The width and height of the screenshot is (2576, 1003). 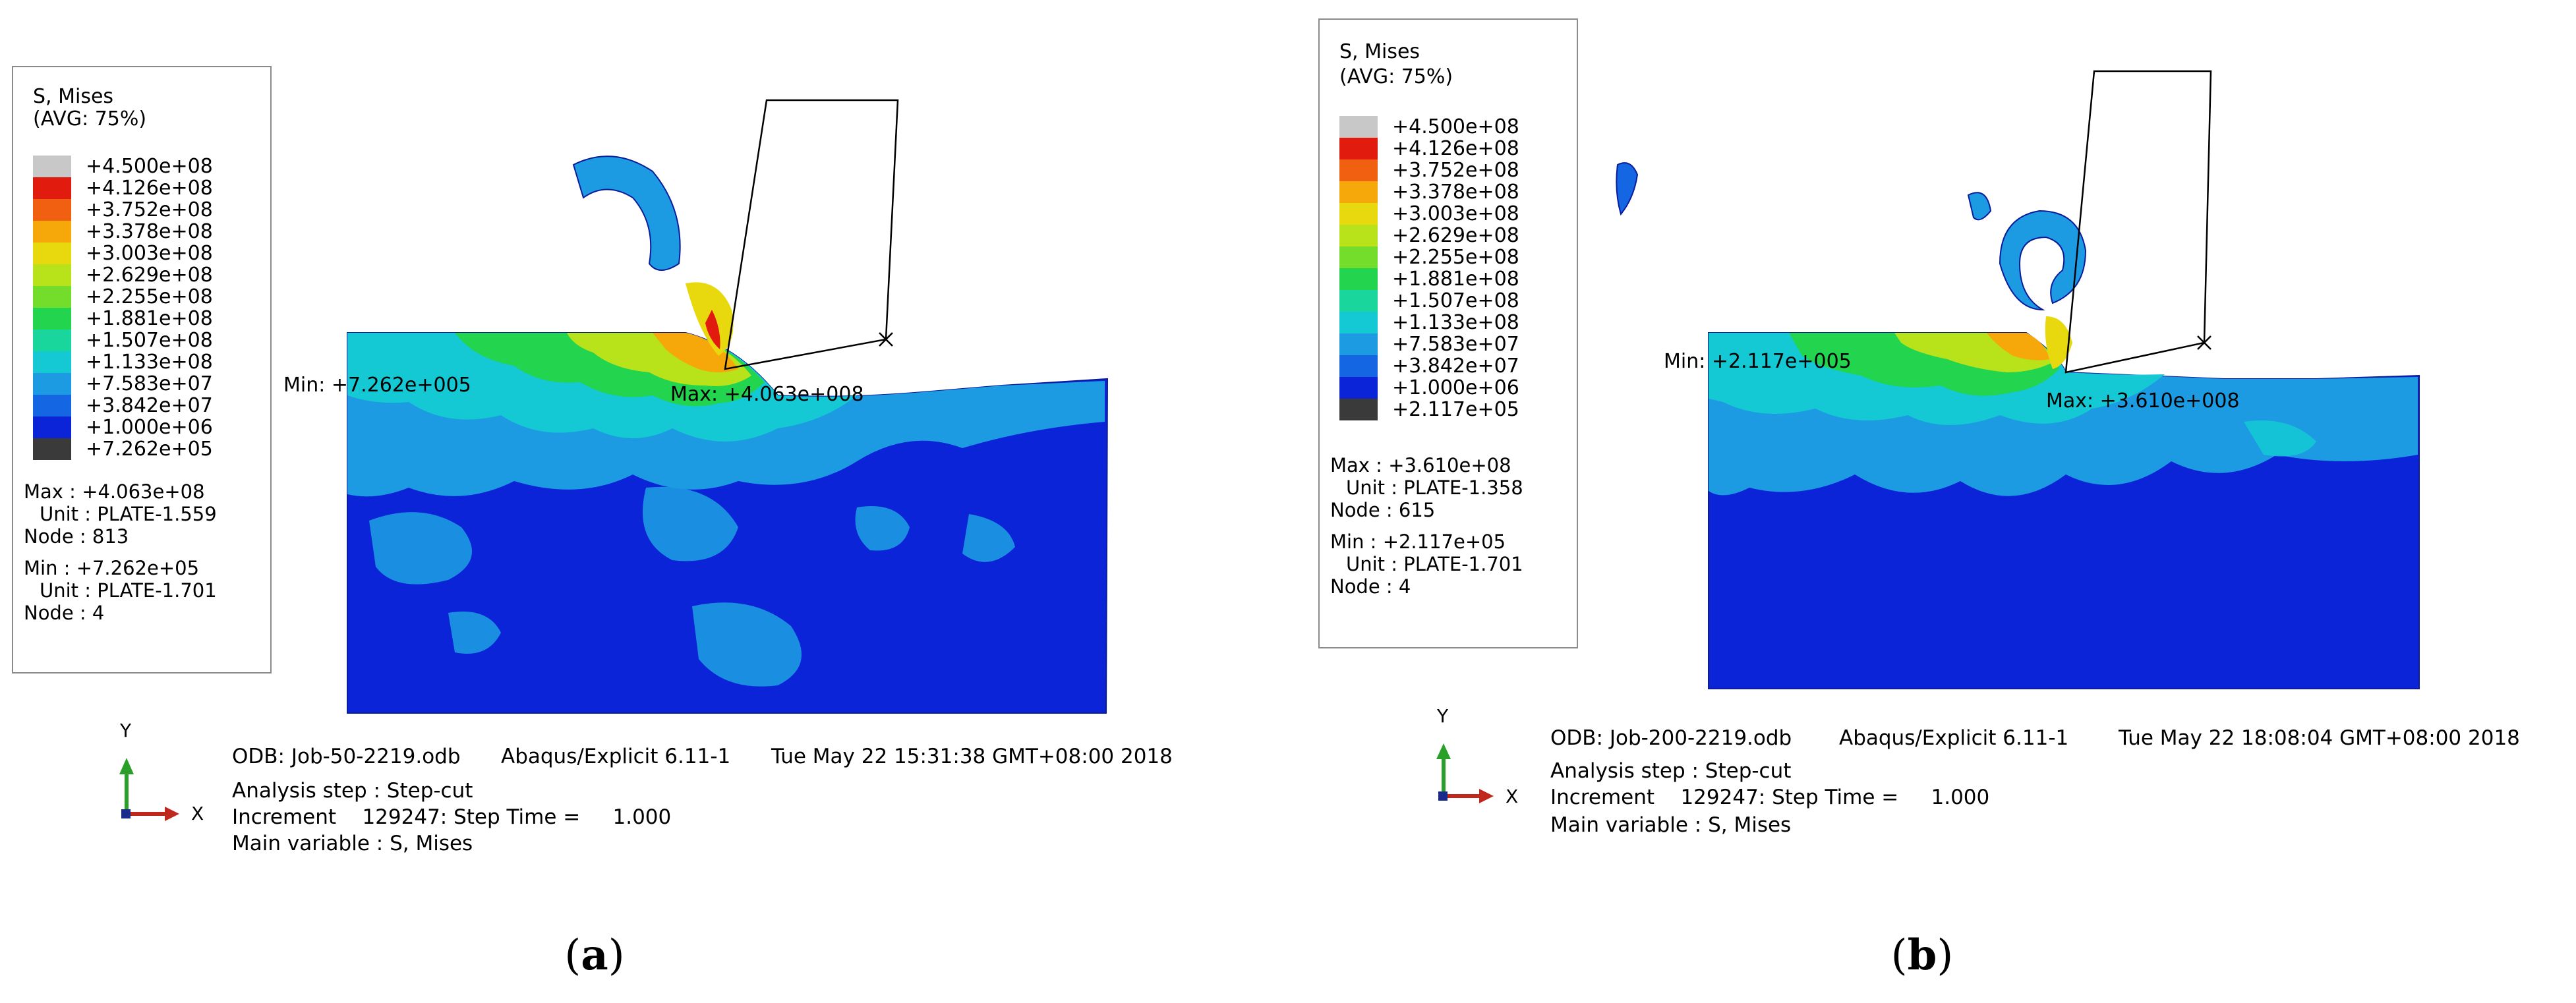 I want to click on stress-band-orange-b, so click(x=2018, y=346).